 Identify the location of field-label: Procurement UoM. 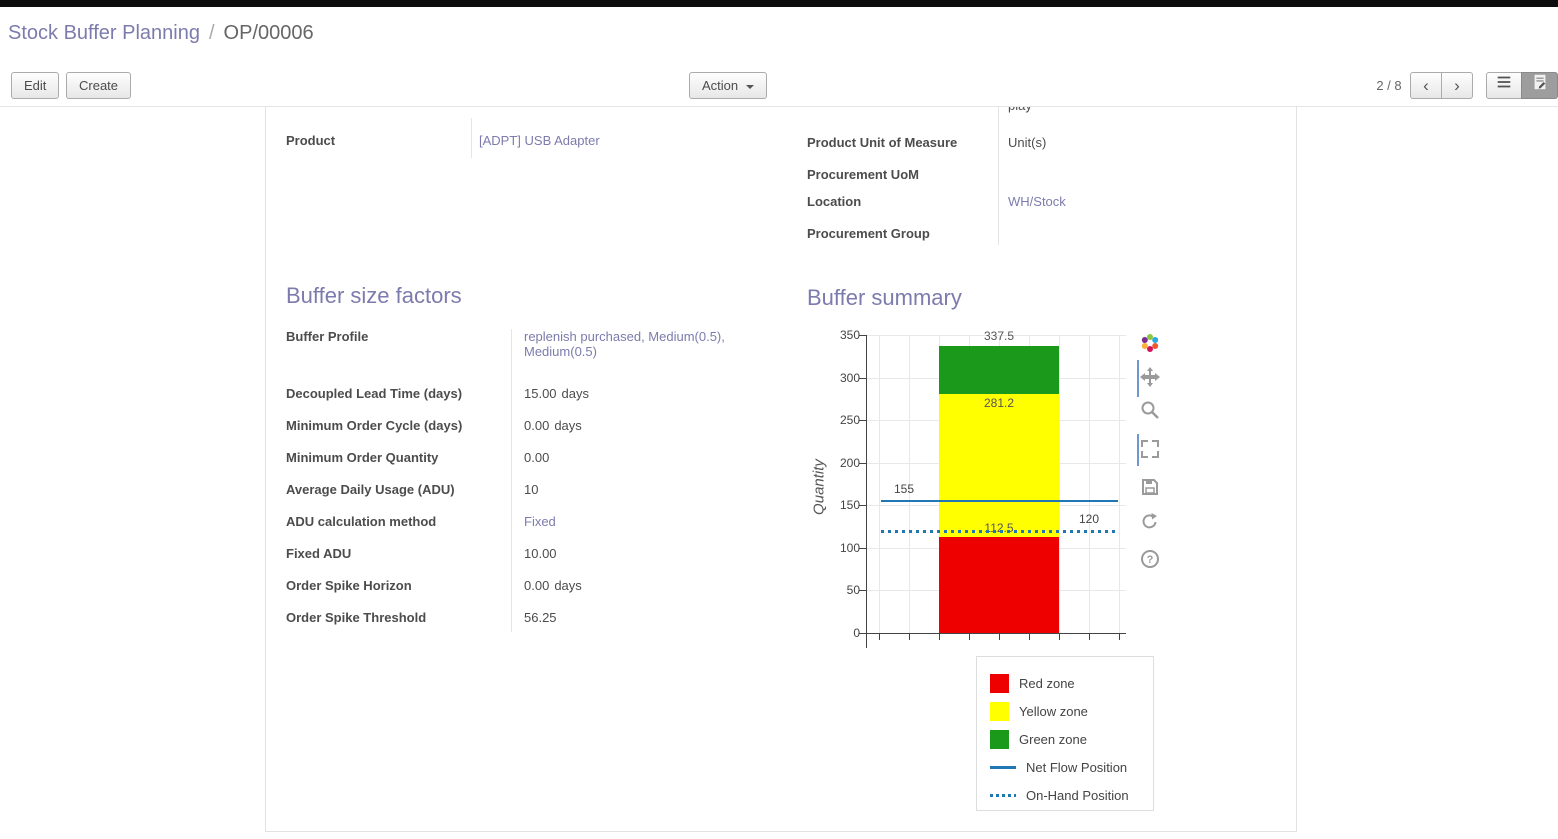
(863, 174).